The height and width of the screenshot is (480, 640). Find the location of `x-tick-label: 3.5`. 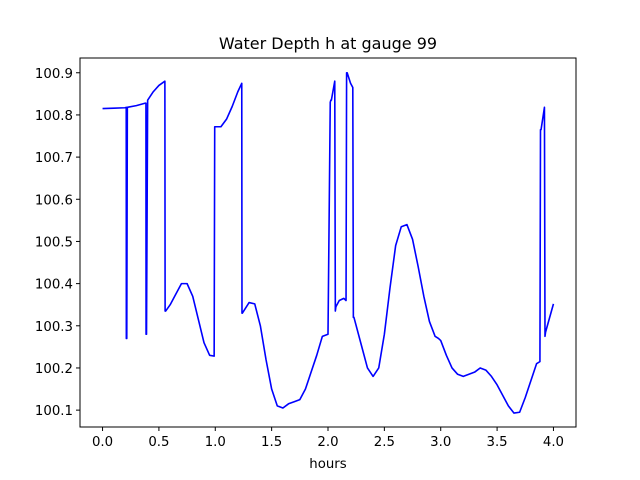

x-tick-label: 3.5 is located at coordinates (497, 442).